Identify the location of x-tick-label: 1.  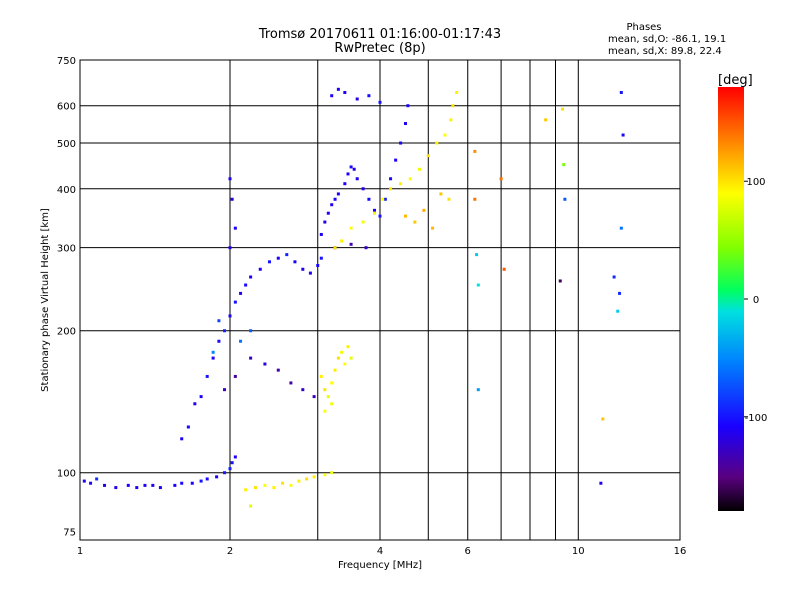
(80, 551).